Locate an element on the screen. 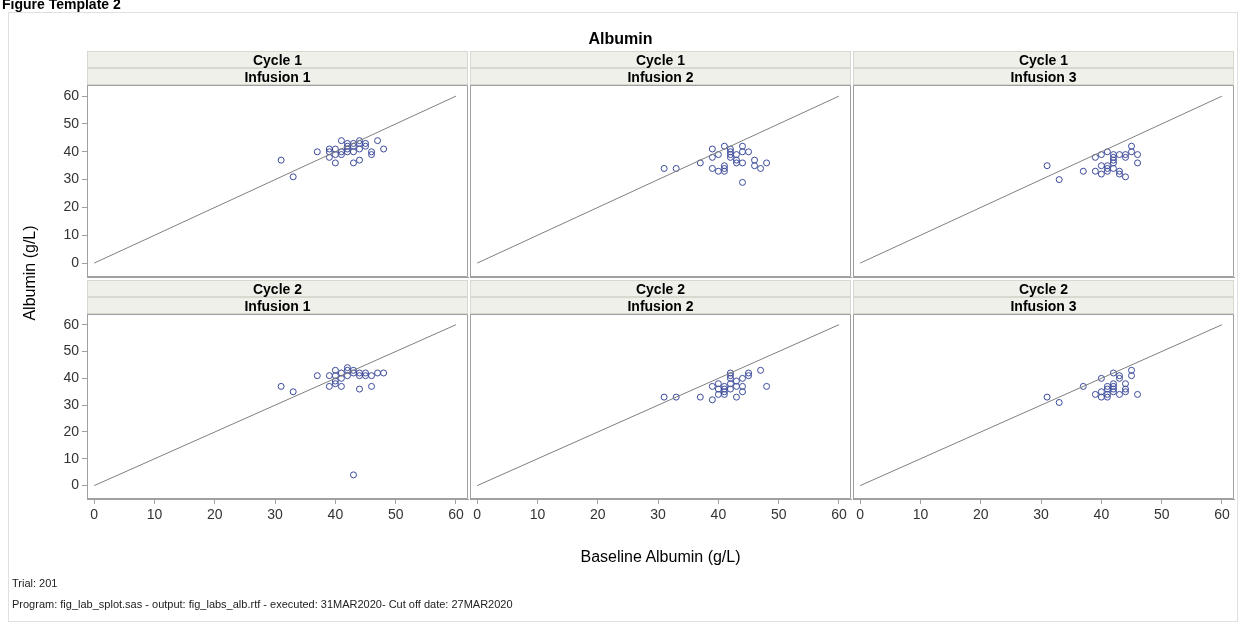 The image size is (1241, 626). y-tick-label: 10 is located at coordinates (71, 457).